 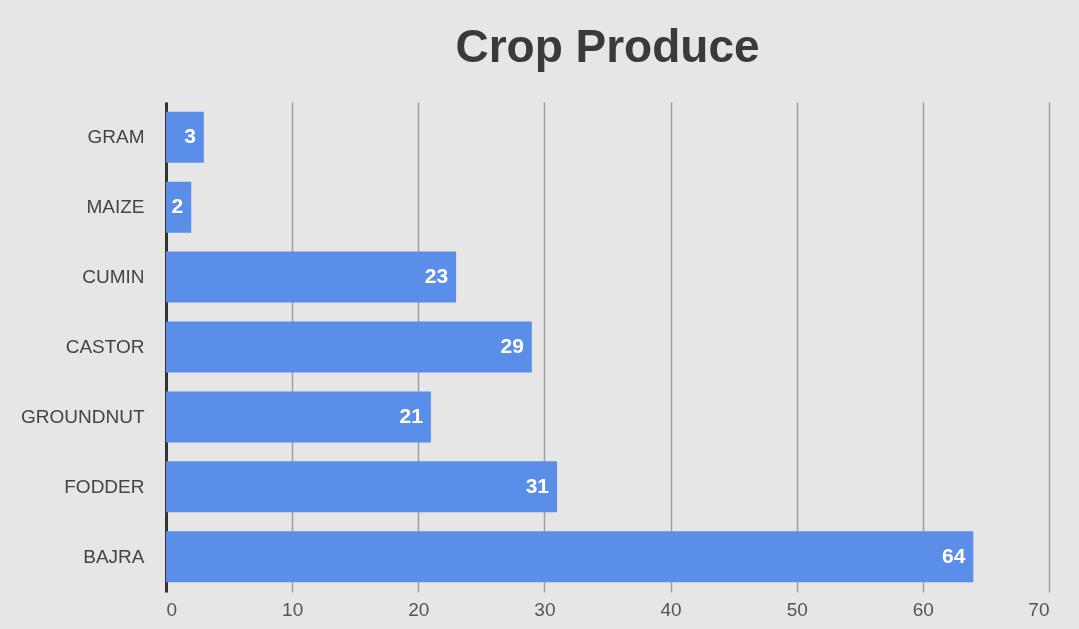 What do you see at coordinates (105, 346) in the screenshot?
I see `y-tick-label: CASTOR` at bounding box center [105, 346].